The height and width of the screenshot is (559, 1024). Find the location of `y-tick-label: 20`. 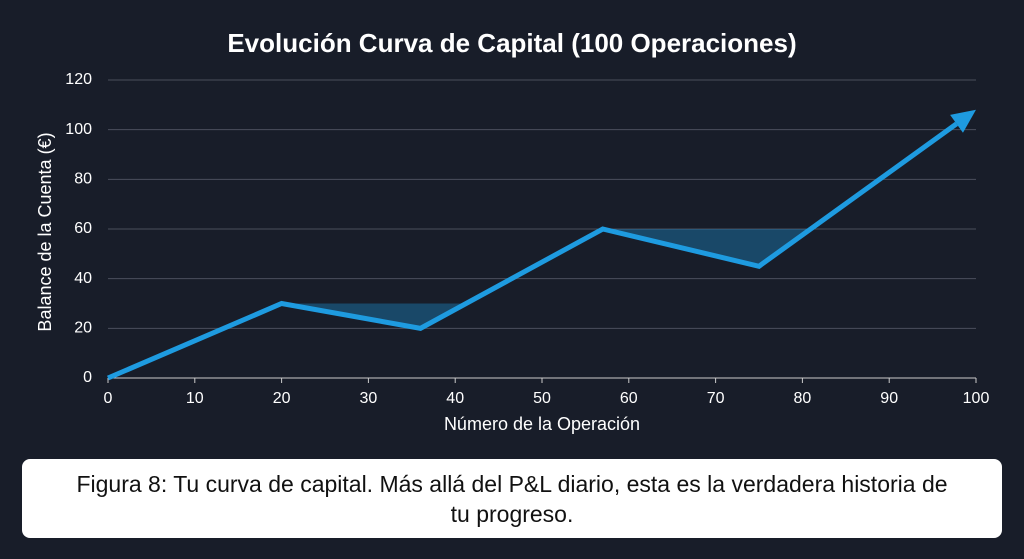

y-tick-label: 20 is located at coordinates (83, 328).